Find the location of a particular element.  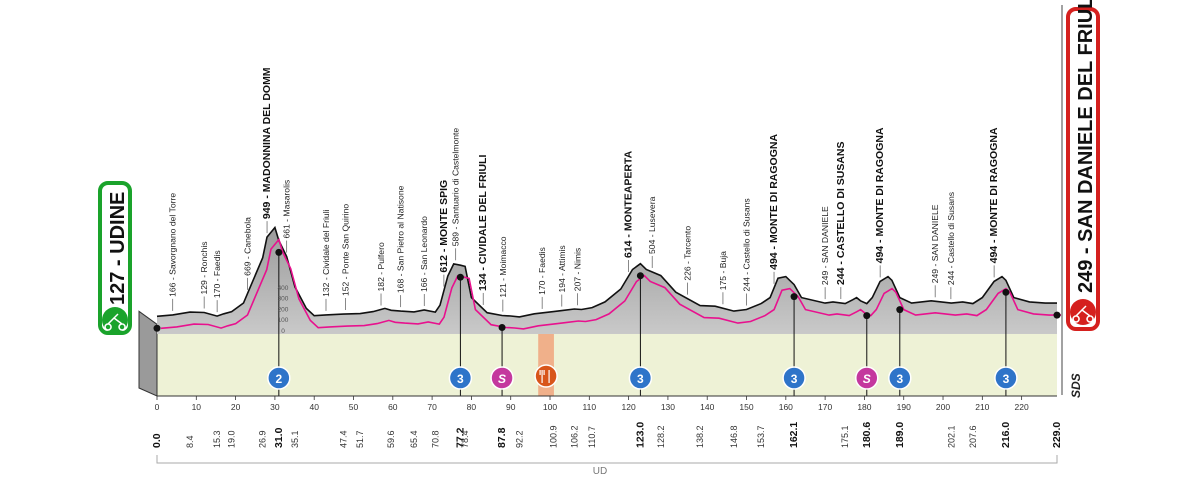

y-tick-label: 100 is located at coordinates (283, 320).